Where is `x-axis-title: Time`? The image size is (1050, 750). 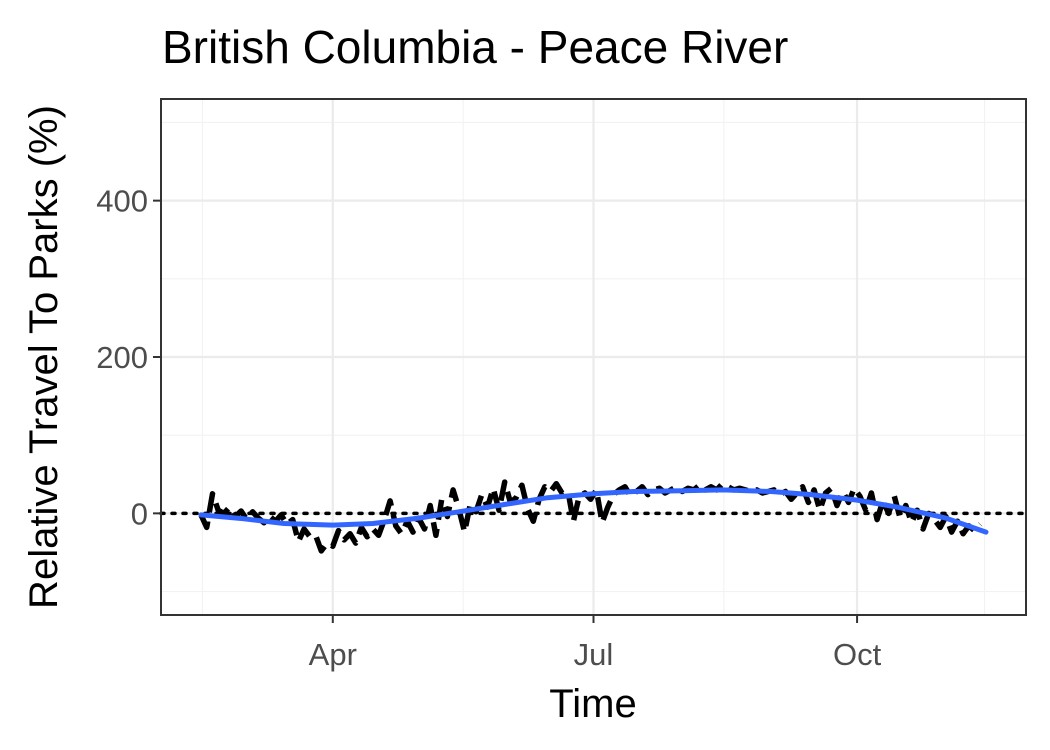
x-axis-title: Time is located at coordinates (592, 704).